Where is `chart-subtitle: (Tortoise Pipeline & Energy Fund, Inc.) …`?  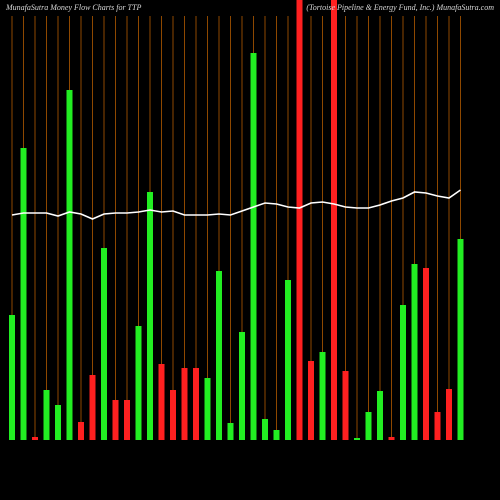
chart-subtitle: (Tortoise Pipeline & Energy Fund, Inc.) … is located at coordinates (400, 7).